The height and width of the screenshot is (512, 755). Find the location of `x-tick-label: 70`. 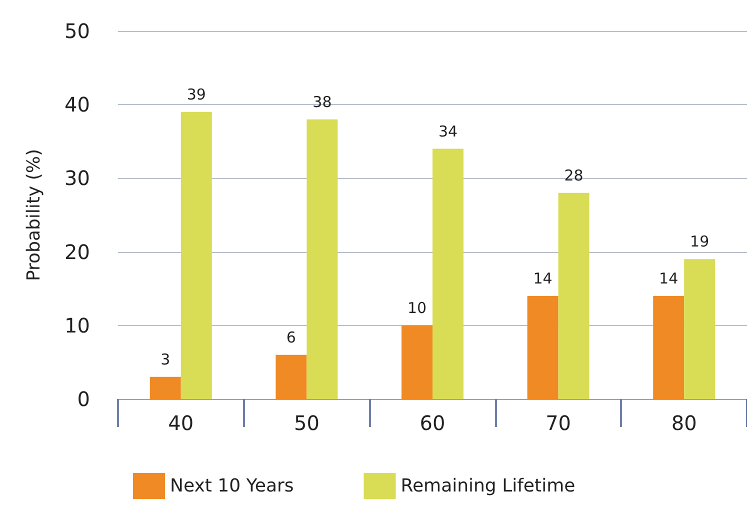

x-tick-label: 70 is located at coordinates (559, 423).